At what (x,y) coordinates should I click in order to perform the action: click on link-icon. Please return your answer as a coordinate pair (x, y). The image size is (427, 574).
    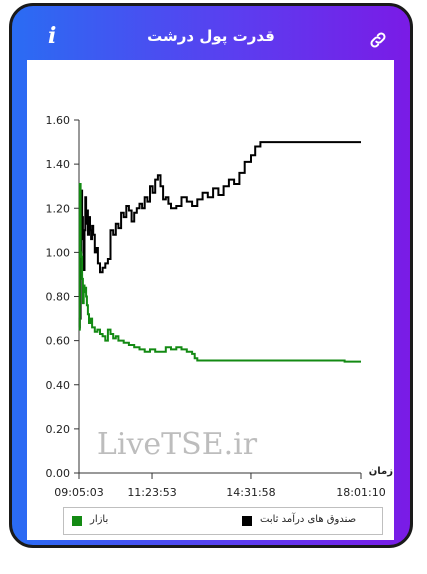
    Looking at the image, I should click on (378, 40).